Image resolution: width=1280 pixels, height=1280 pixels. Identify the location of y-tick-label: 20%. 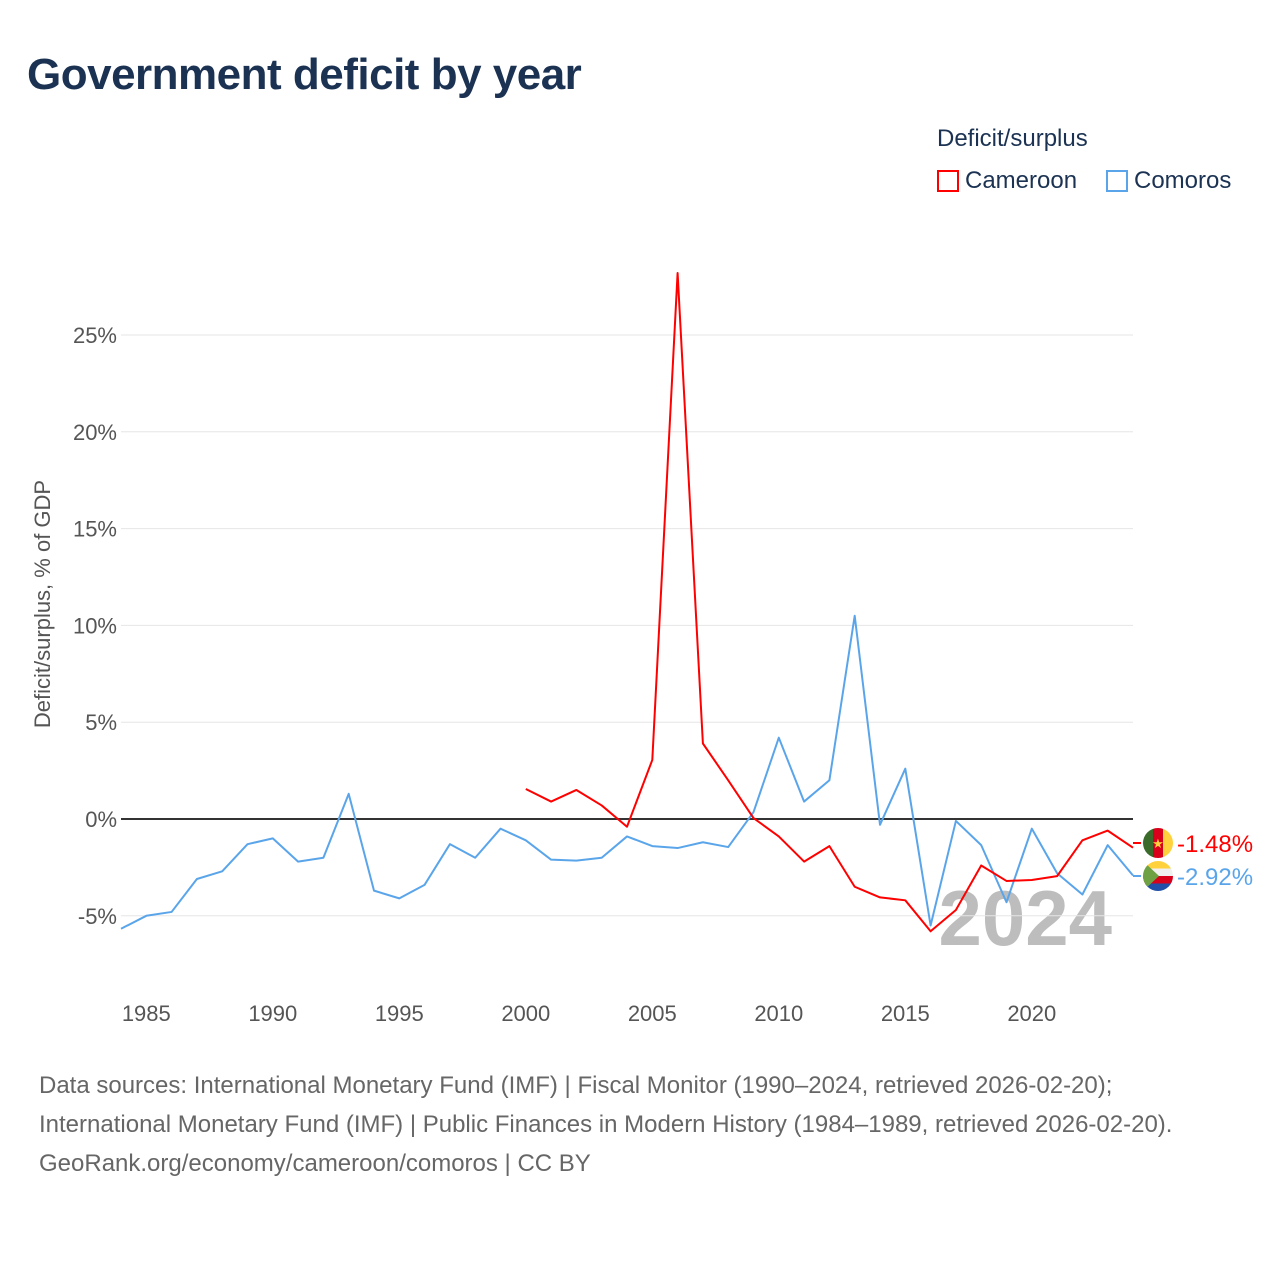
(95, 432).